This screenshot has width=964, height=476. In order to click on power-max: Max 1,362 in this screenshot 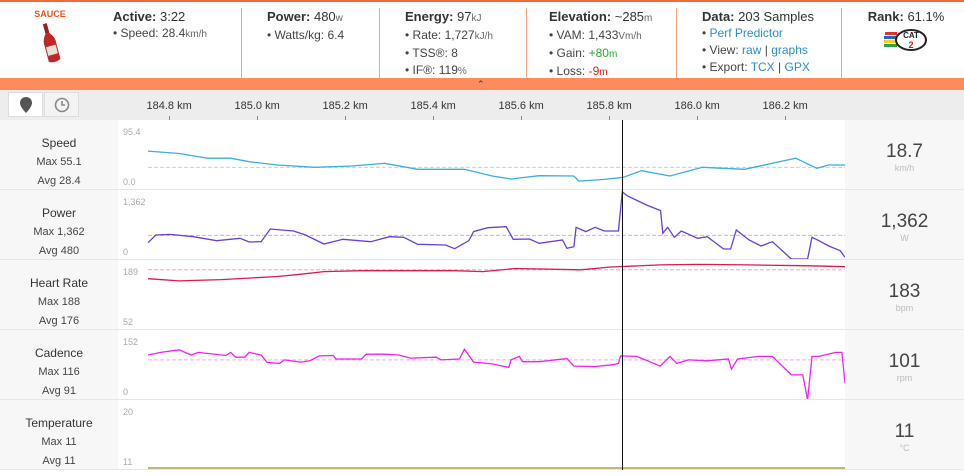, I will do `click(59, 232)`.